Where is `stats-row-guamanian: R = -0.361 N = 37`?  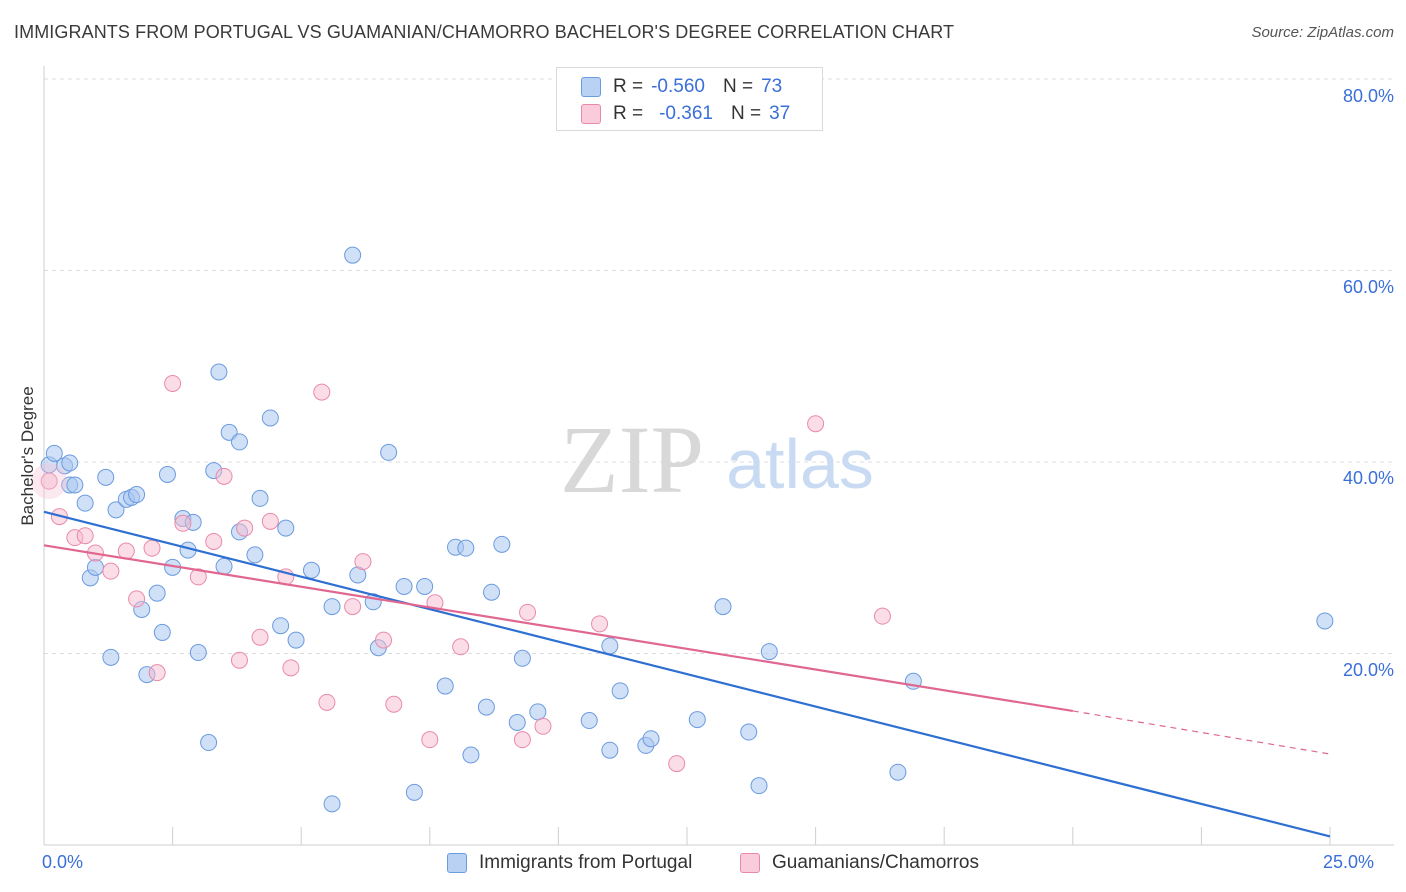 stats-row-guamanian: R = -0.361 N = 37 is located at coordinates (685, 114).